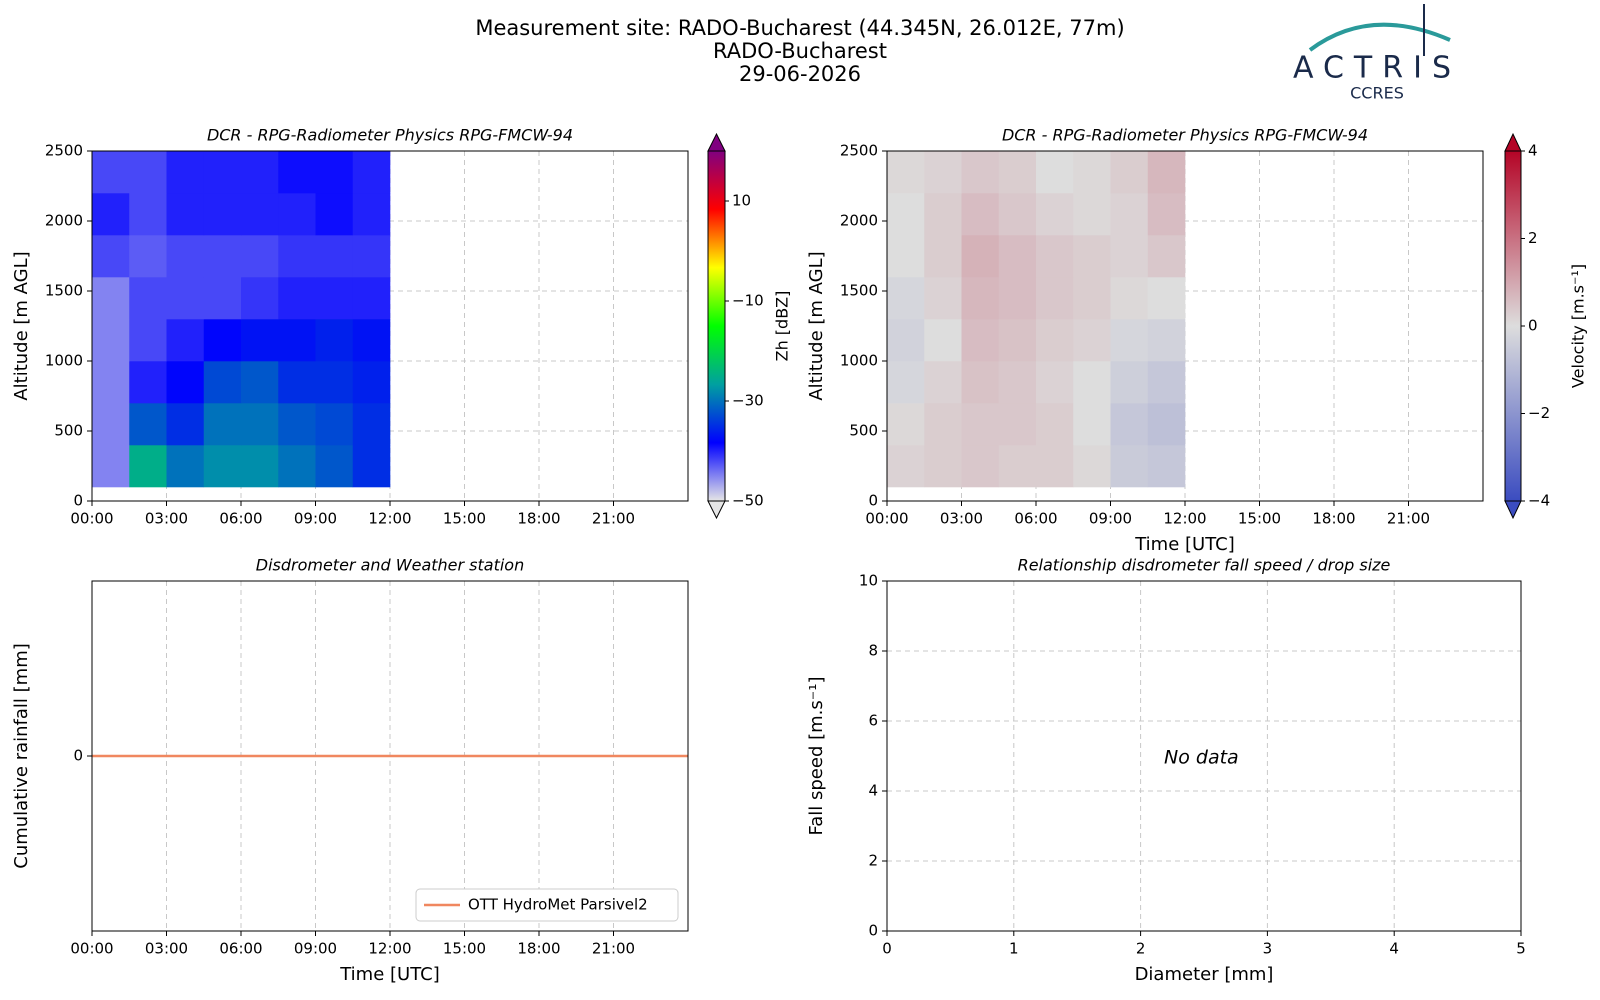 The height and width of the screenshot is (1000, 1600). I want to click on y-tick-label: 1000, so click(64, 361).